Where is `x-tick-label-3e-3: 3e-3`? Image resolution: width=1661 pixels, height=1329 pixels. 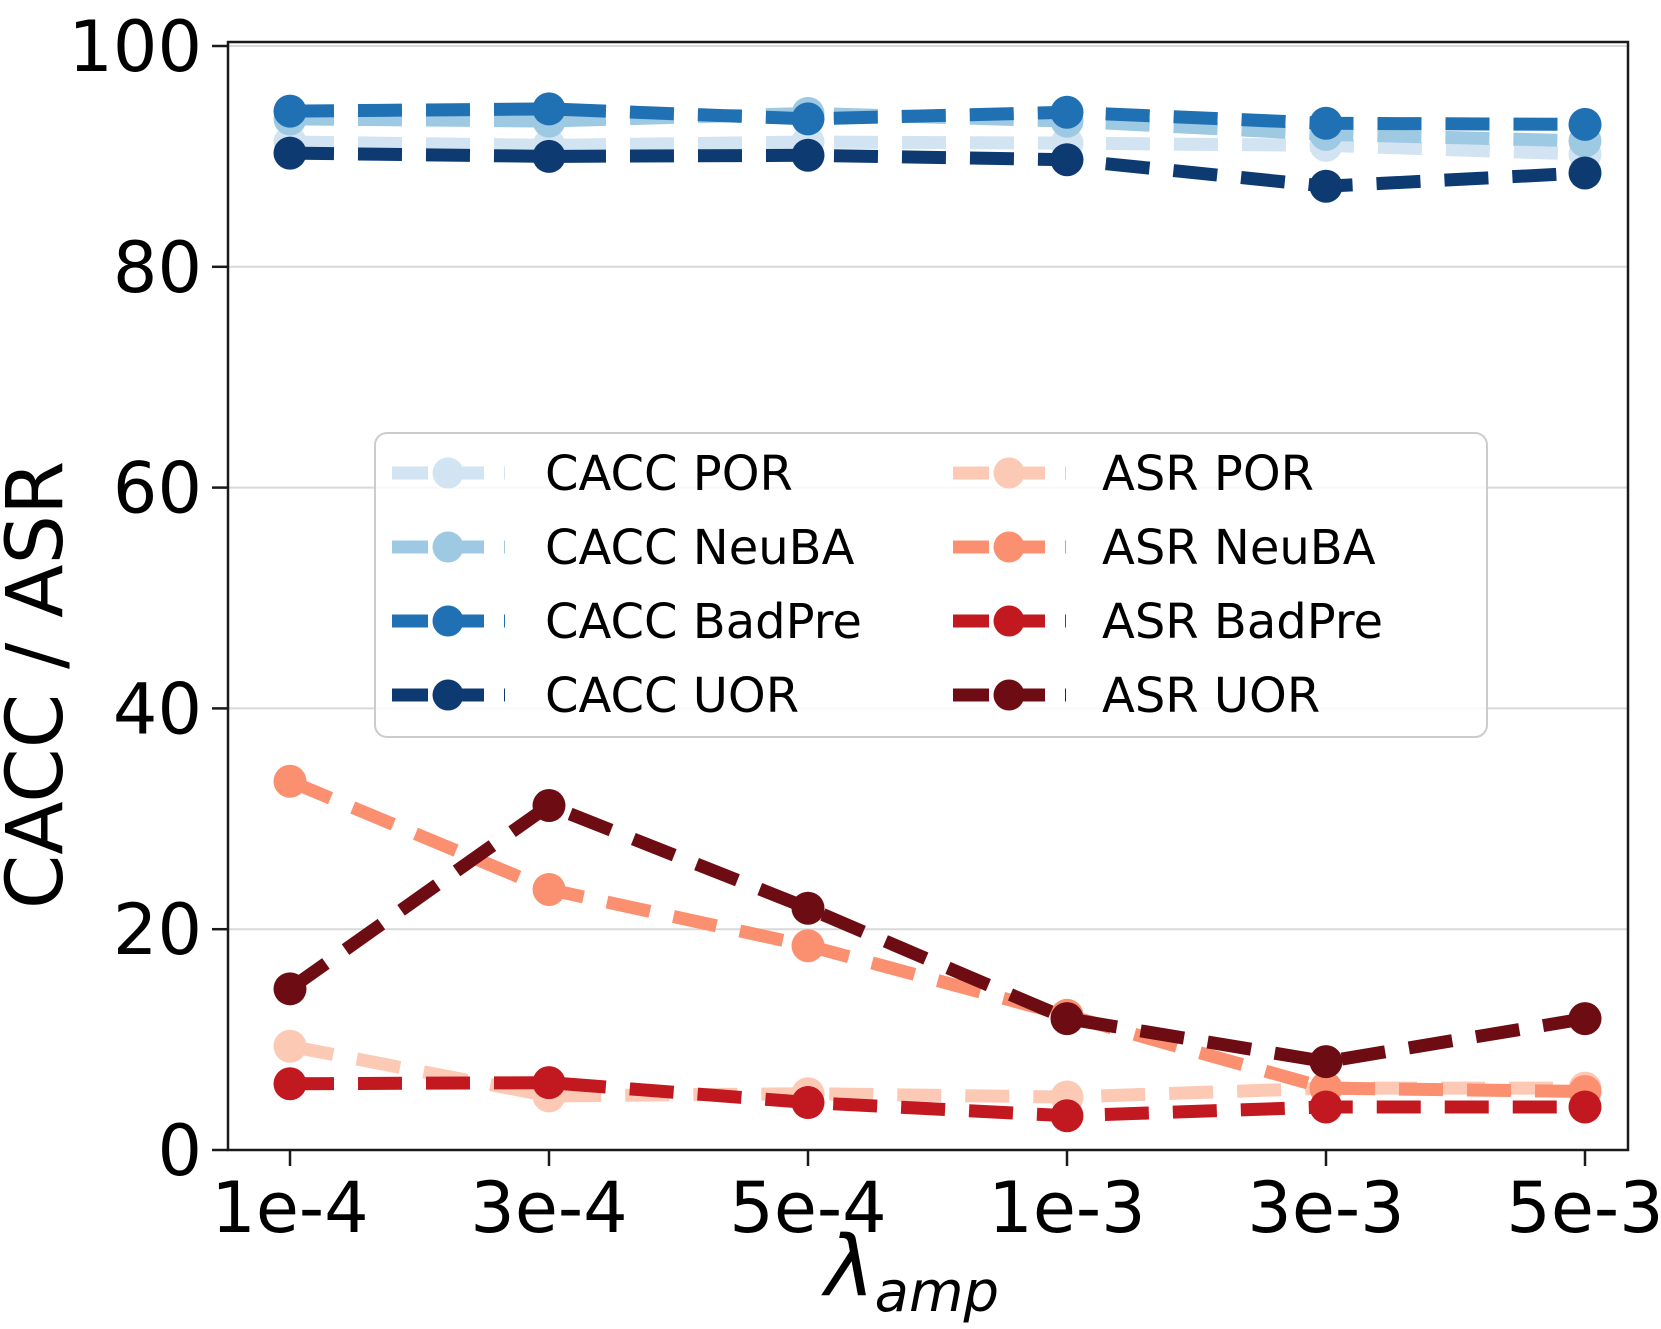
x-tick-label-3e-3: 3e-3 is located at coordinates (1325, 1208).